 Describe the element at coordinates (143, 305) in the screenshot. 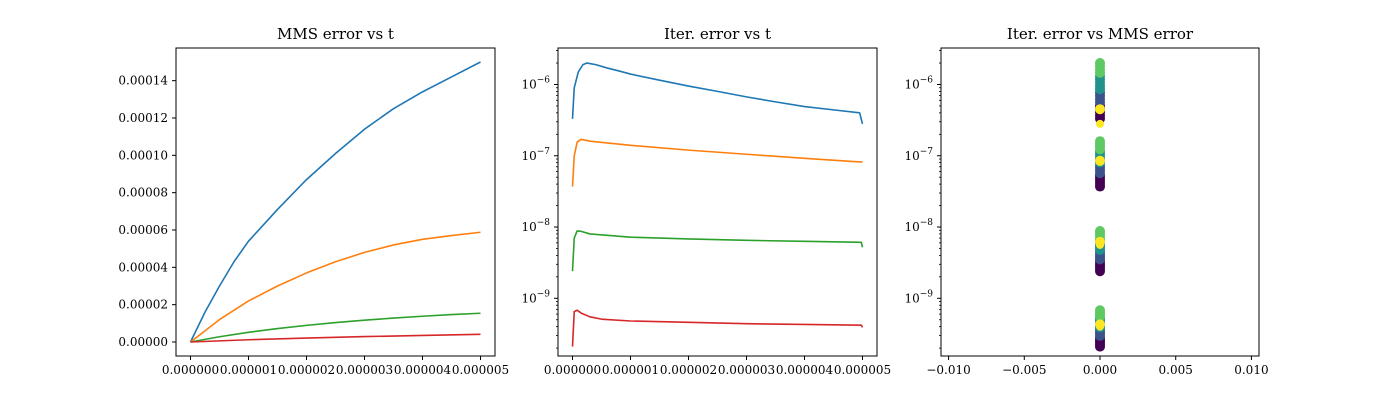

I see `y-tick-label: 0.00002` at that location.